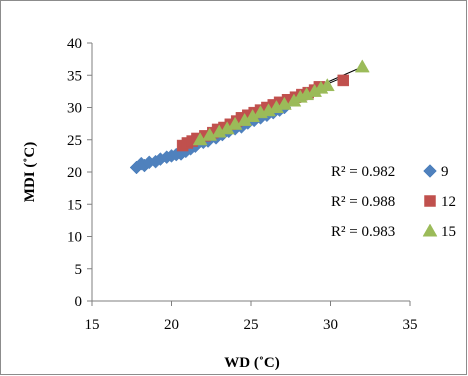 The image size is (468, 376). I want to click on legend: R² = 0.982 9 R² = 0.988 12 R² = 0.983 15, so click(393, 202).